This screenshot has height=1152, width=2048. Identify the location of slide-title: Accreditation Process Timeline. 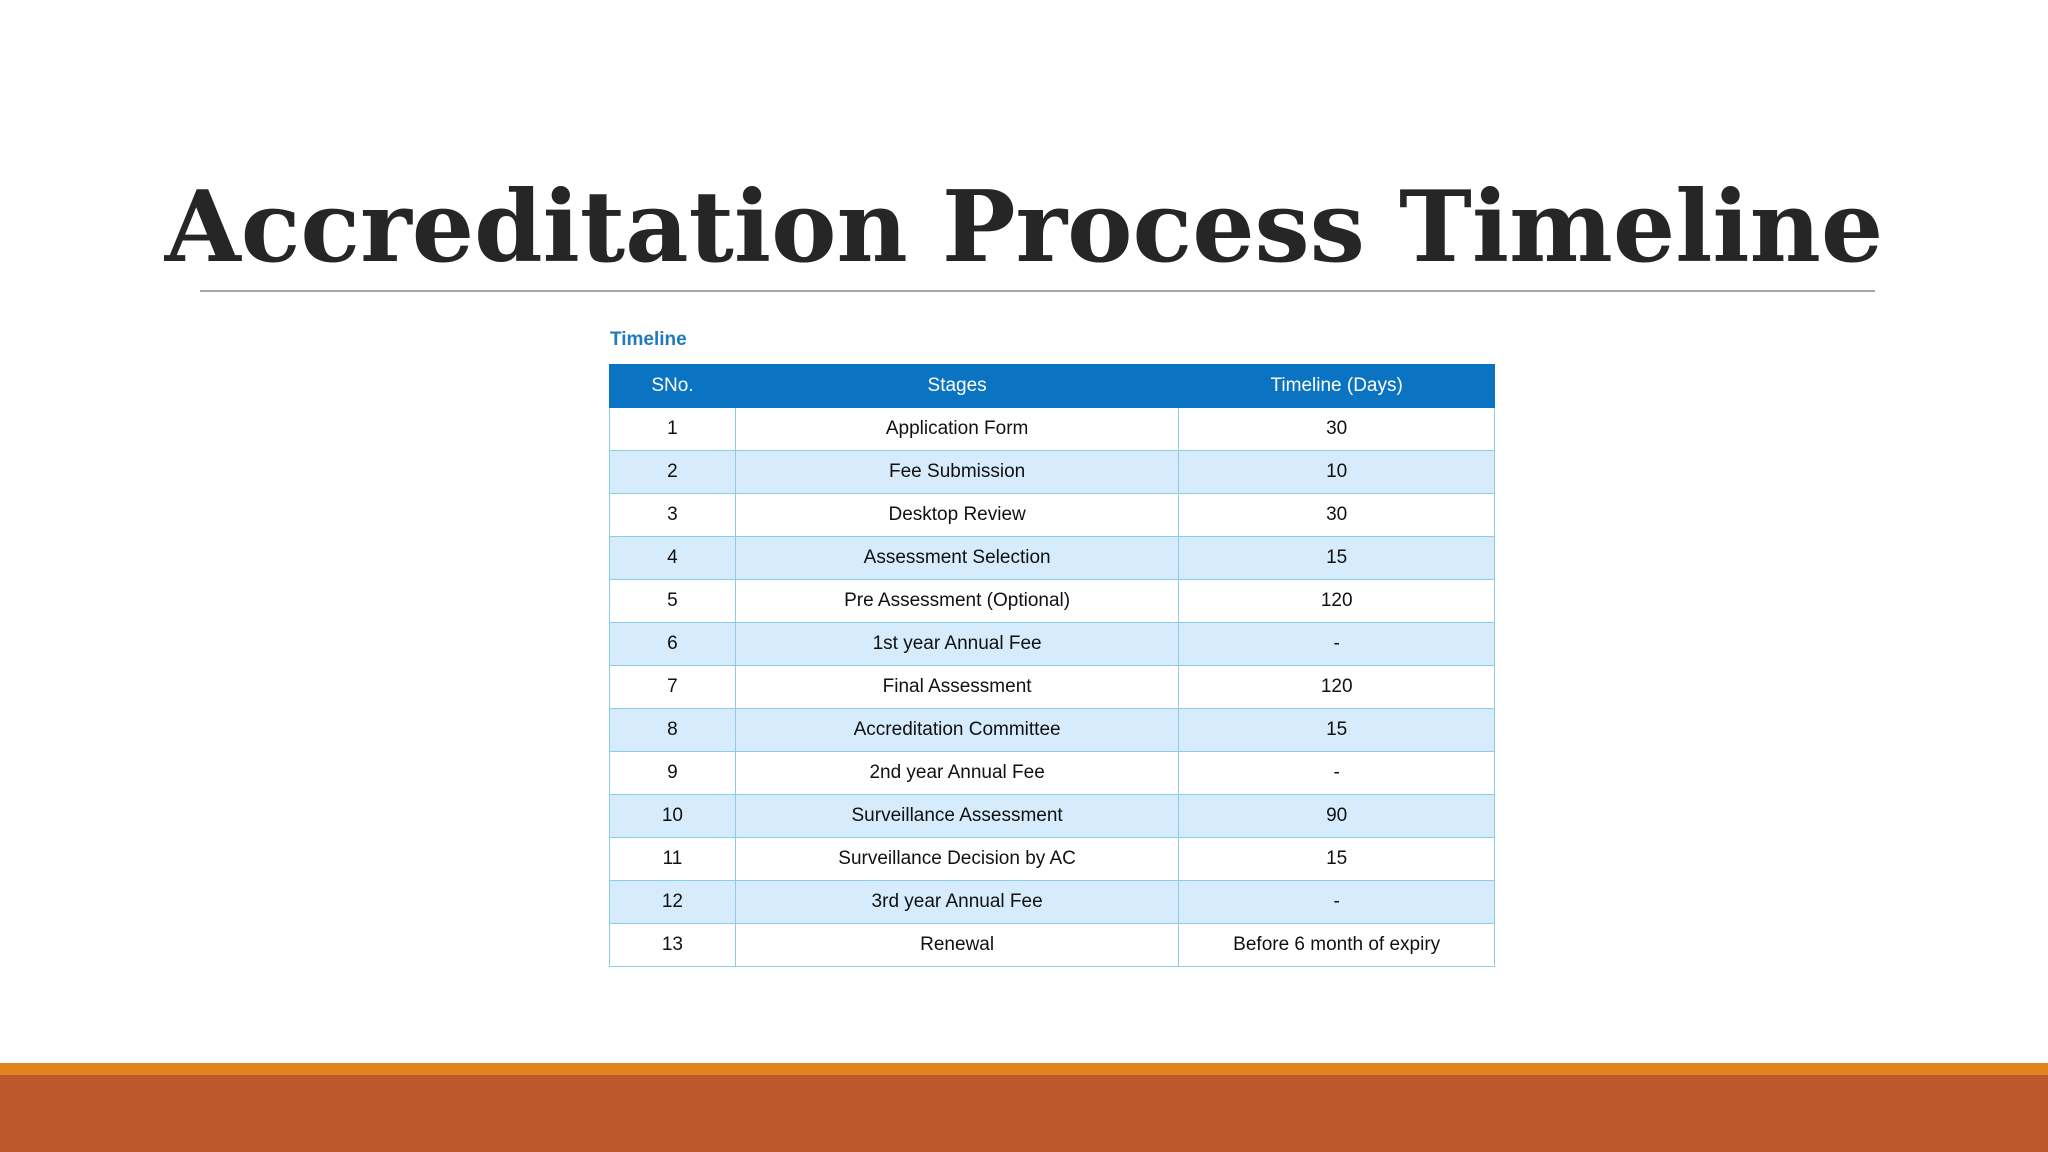
(1024, 227).